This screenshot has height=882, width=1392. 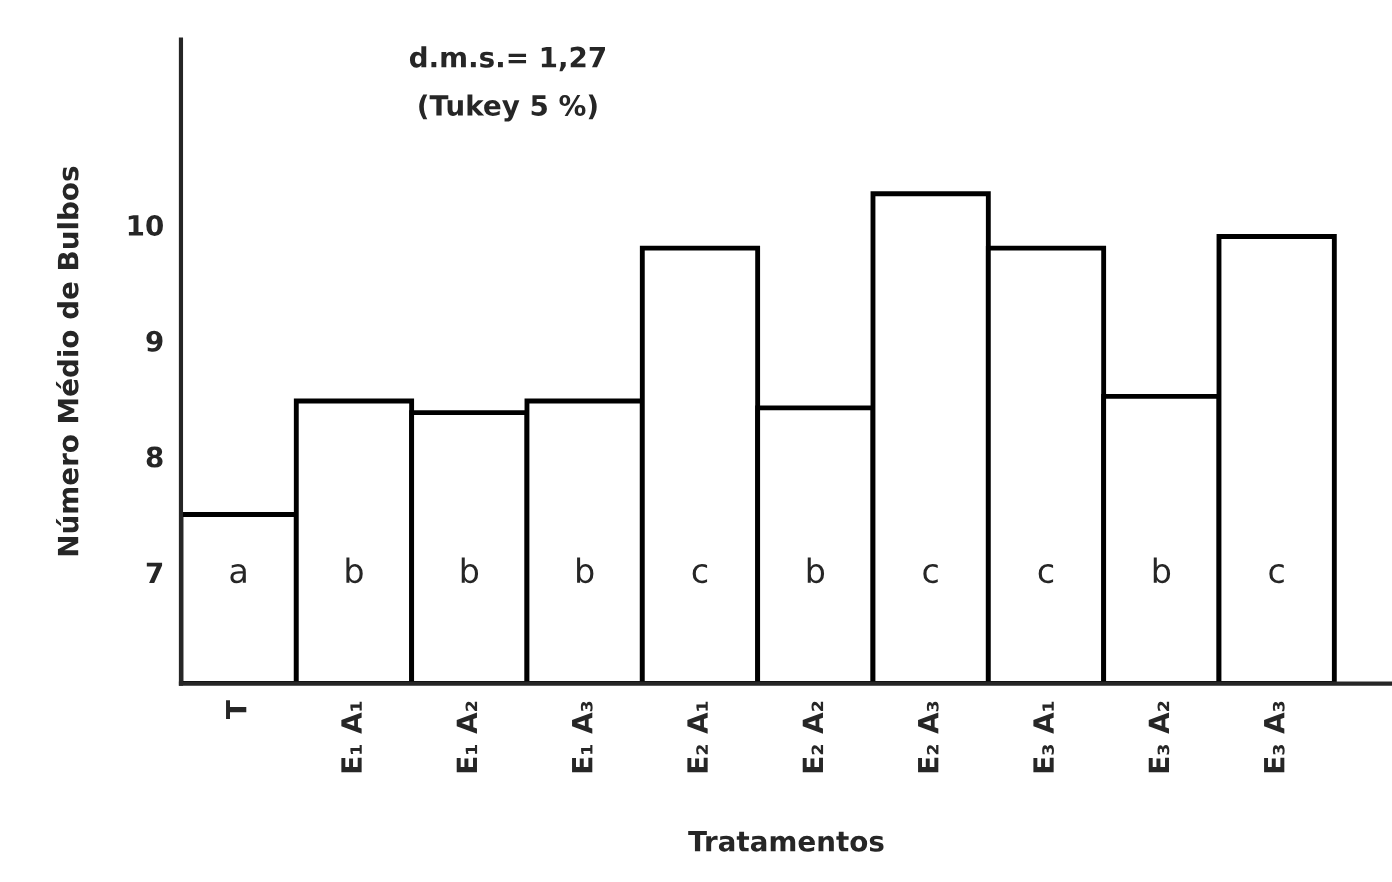 What do you see at coordinates (1159, 737) in the screenshot?
I see `x-tick-label: E₃ A₂` at bounding box center [1159, 737].